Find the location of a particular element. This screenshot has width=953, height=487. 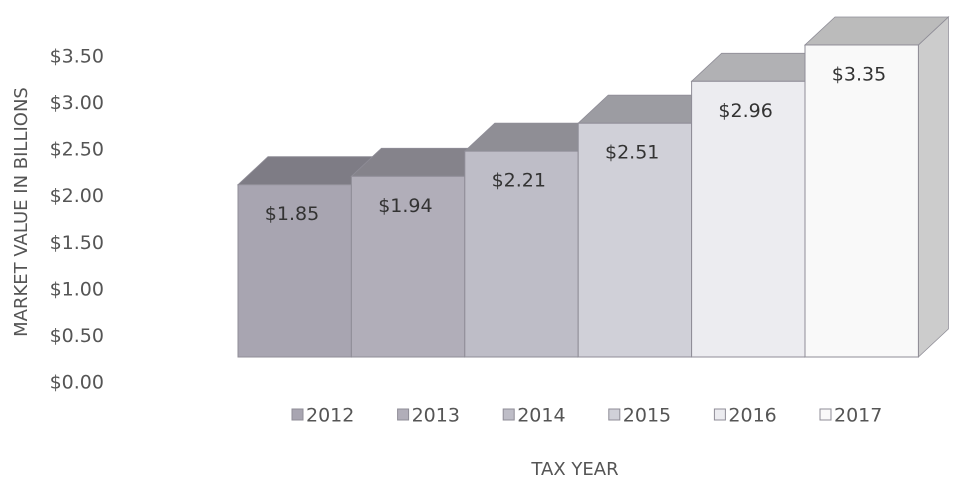

data-label: $2.96 is located at coordinates (745, 111).